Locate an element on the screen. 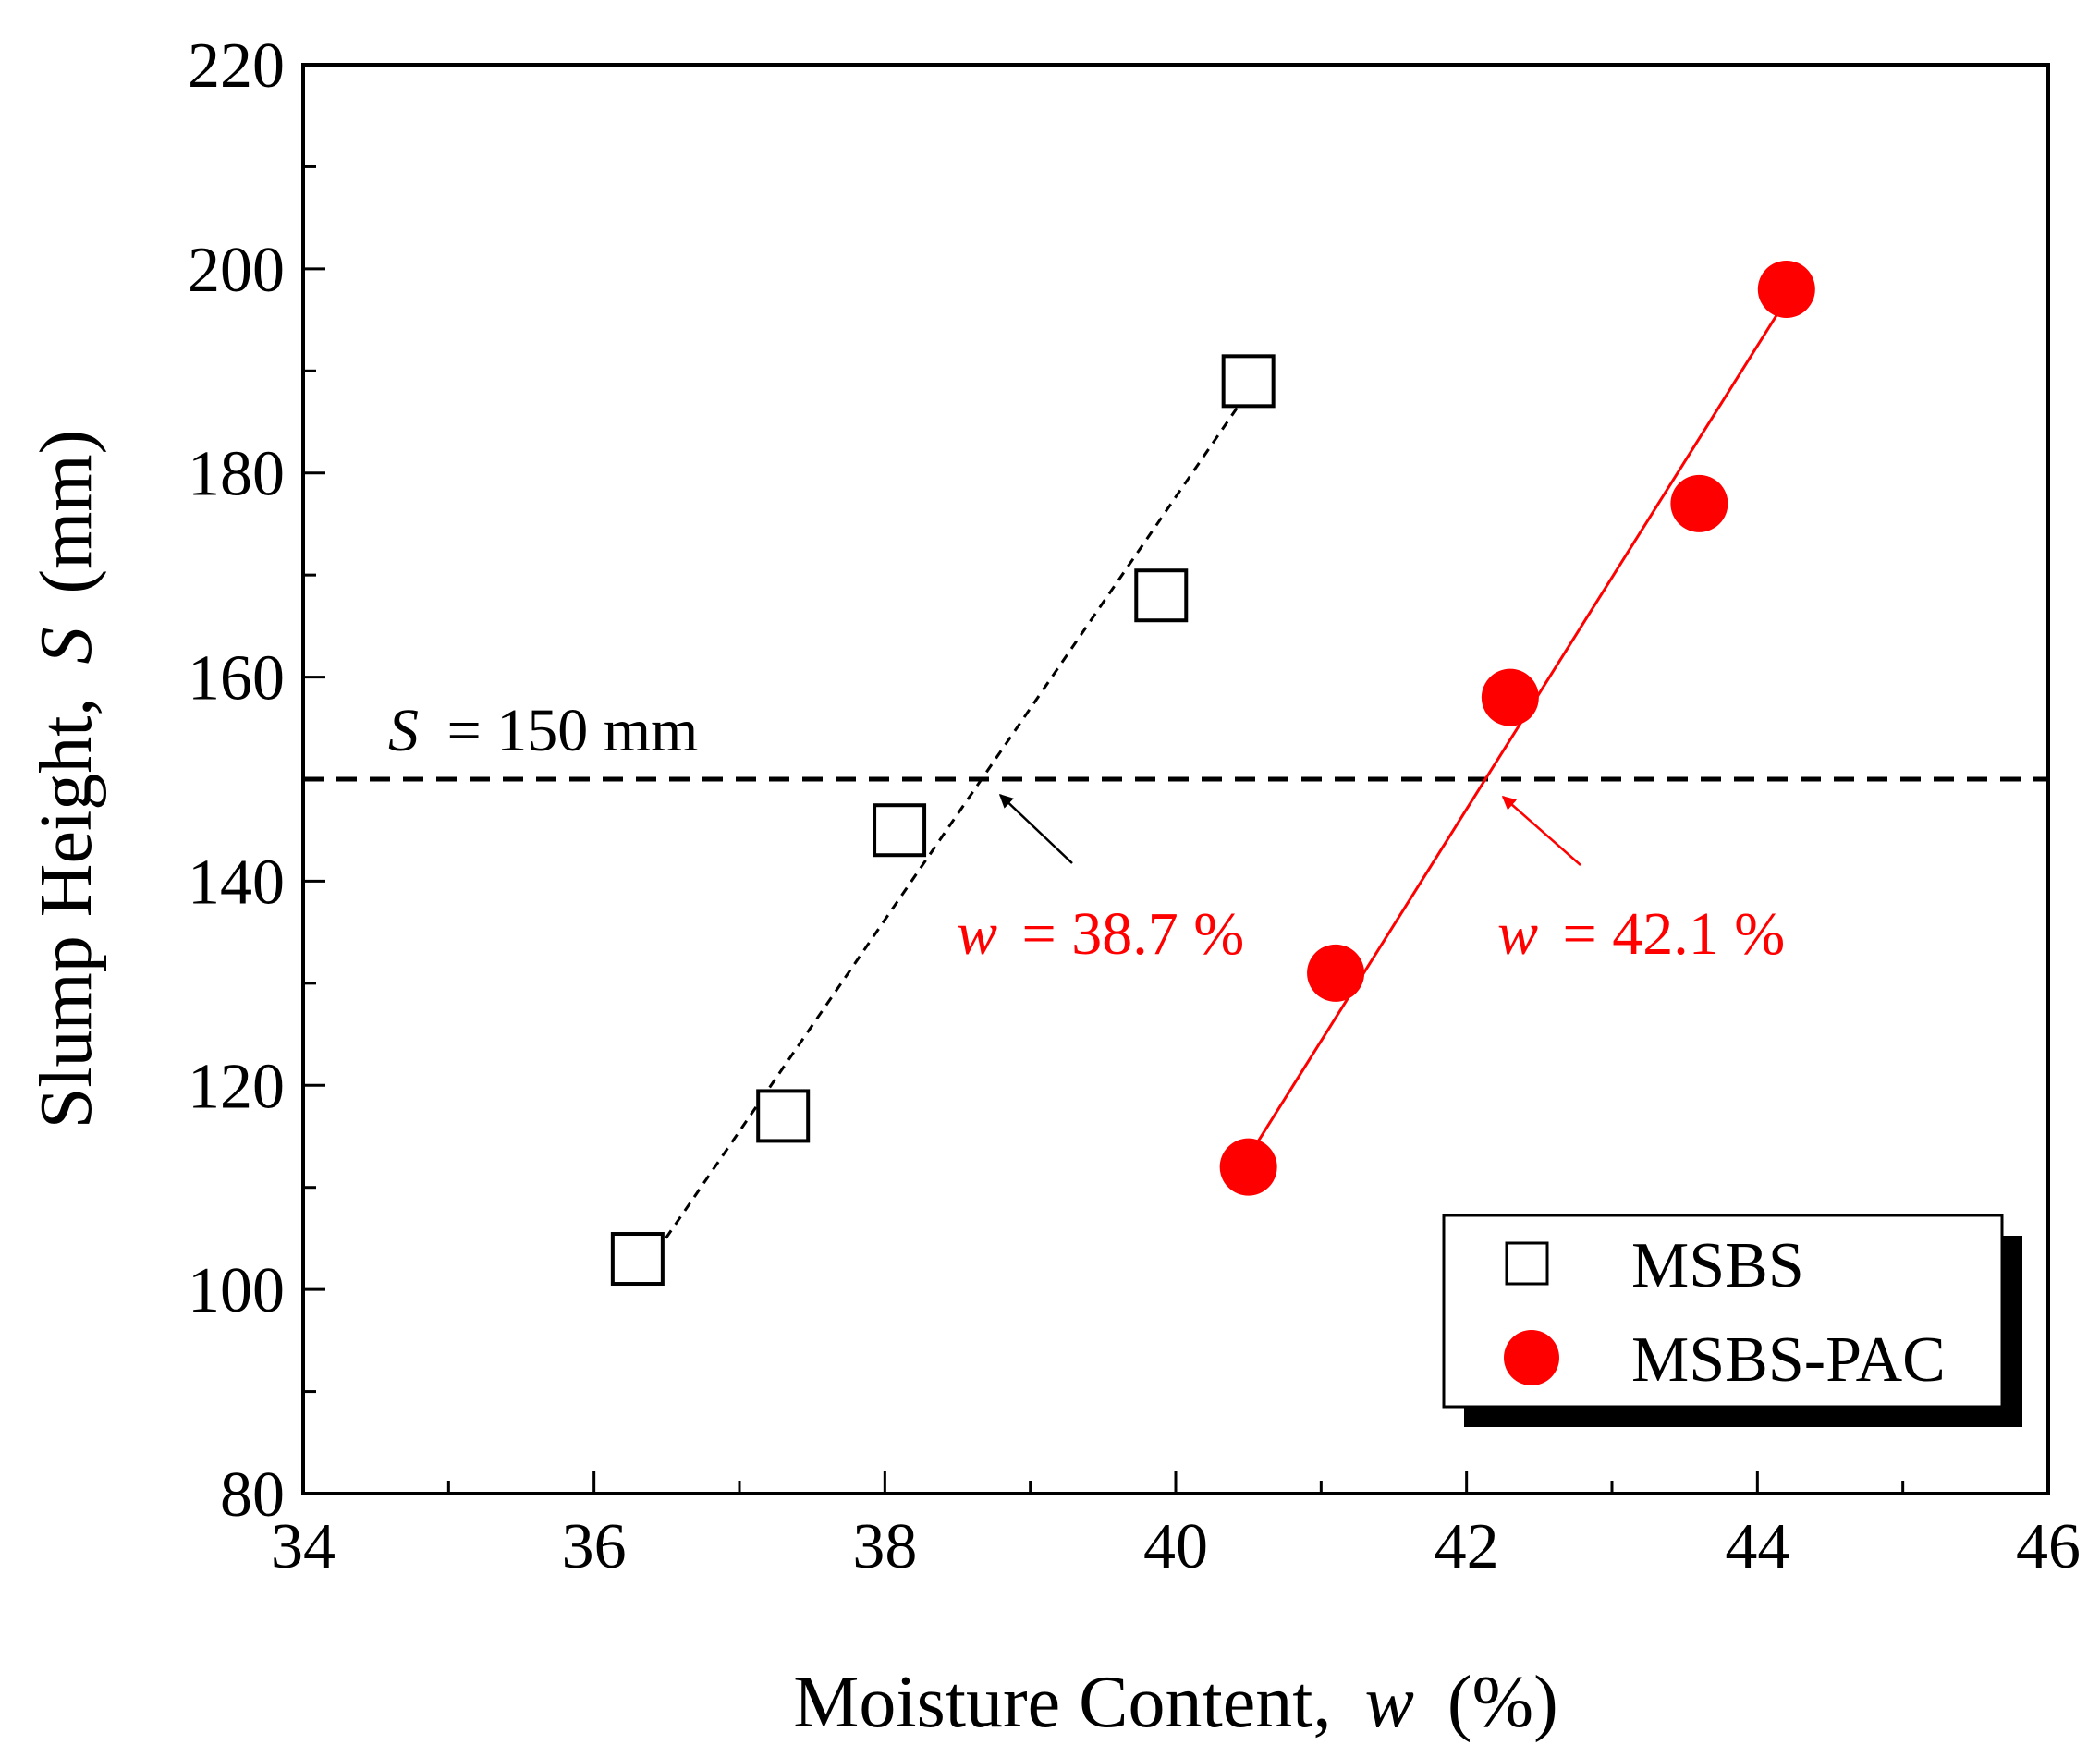  x-axis-title: Moisture Content, w (%) is located at coordinates (1175, 1702).